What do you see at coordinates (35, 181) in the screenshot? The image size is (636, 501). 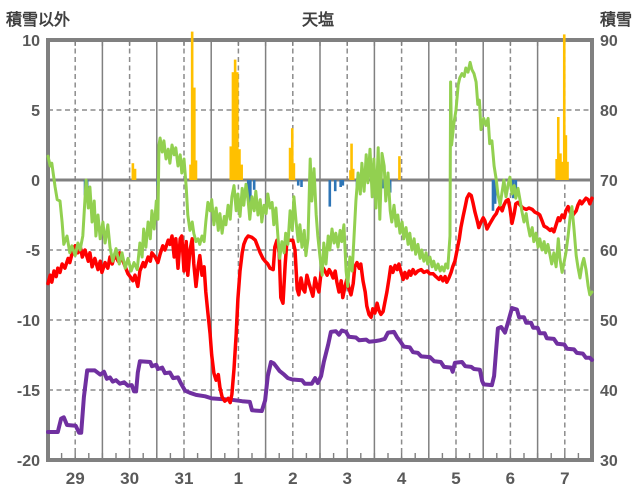 I see `svg-text: 0` at bounding box center [35, 181].